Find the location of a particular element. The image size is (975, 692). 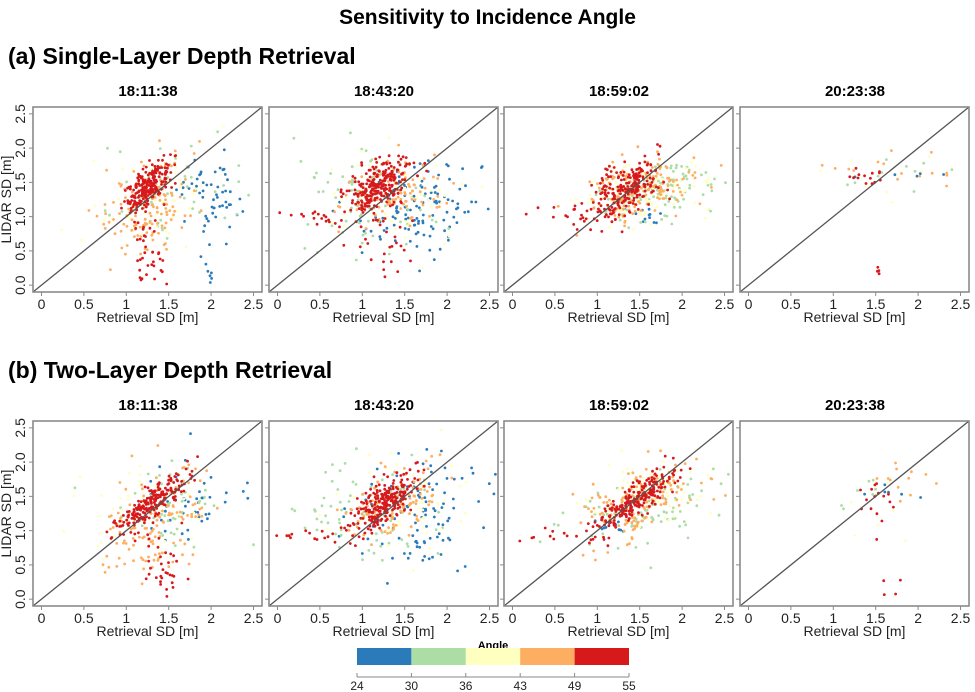

panel-title: 20:23:38 is located at coordinates (855, 405).